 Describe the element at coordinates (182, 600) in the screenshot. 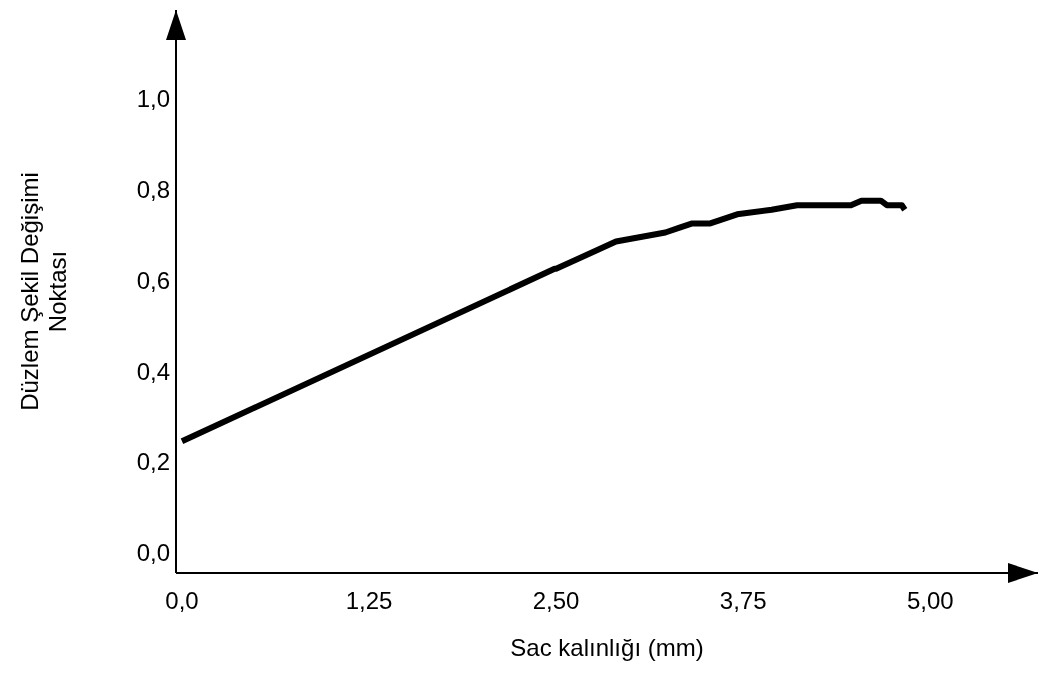

I see `x-tick-label: 0,0` at that location.